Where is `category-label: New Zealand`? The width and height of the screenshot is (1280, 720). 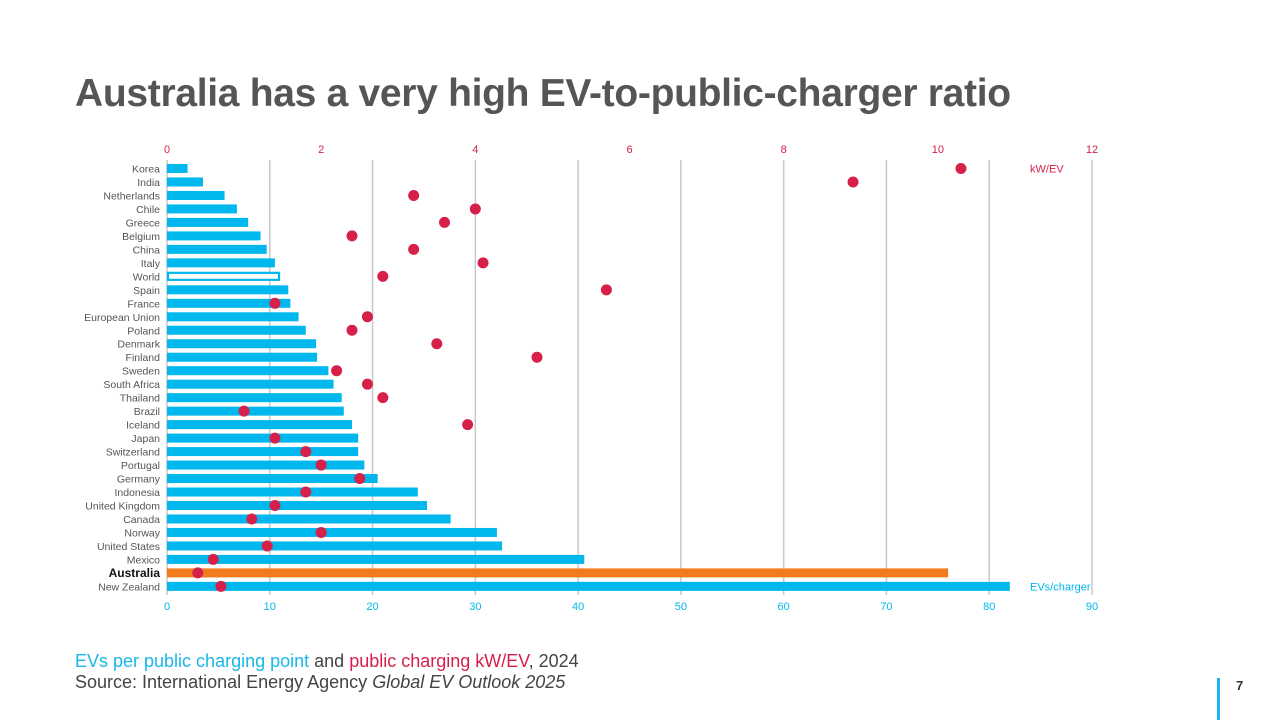
category-label: New Zealand is located at coordinates (129, 587).